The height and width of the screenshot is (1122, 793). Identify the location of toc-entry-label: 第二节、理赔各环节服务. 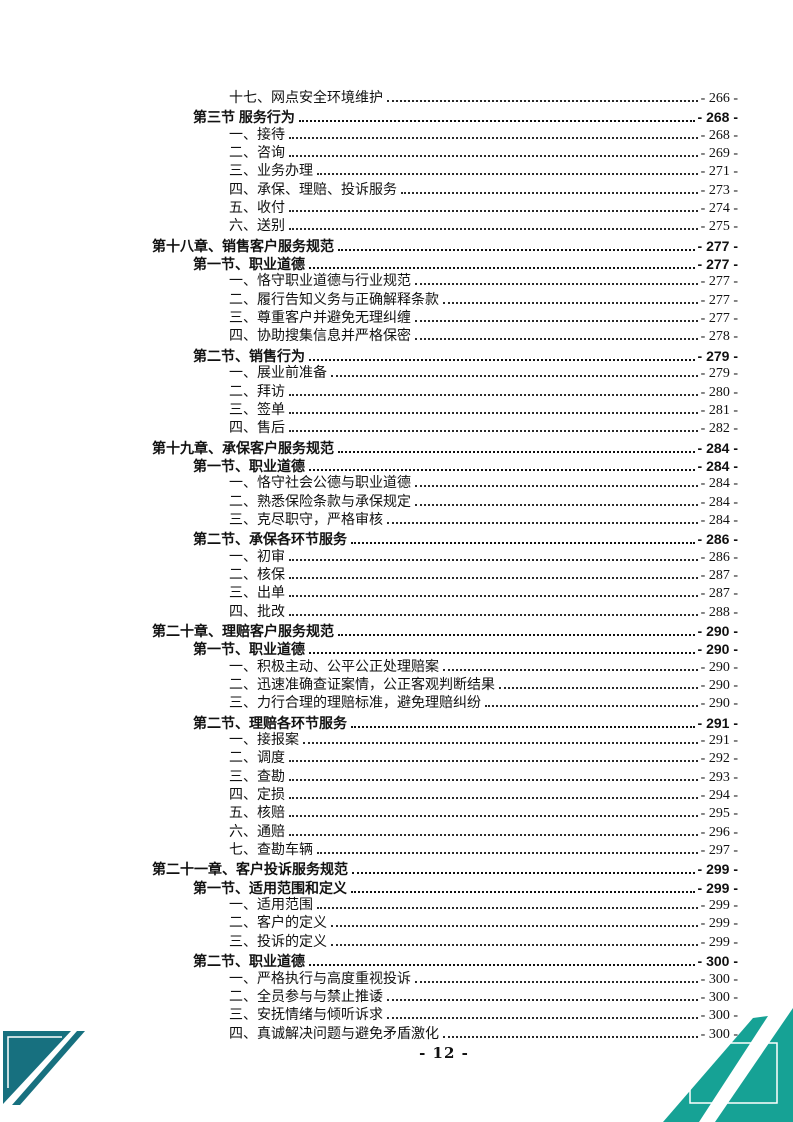
(270, 722).